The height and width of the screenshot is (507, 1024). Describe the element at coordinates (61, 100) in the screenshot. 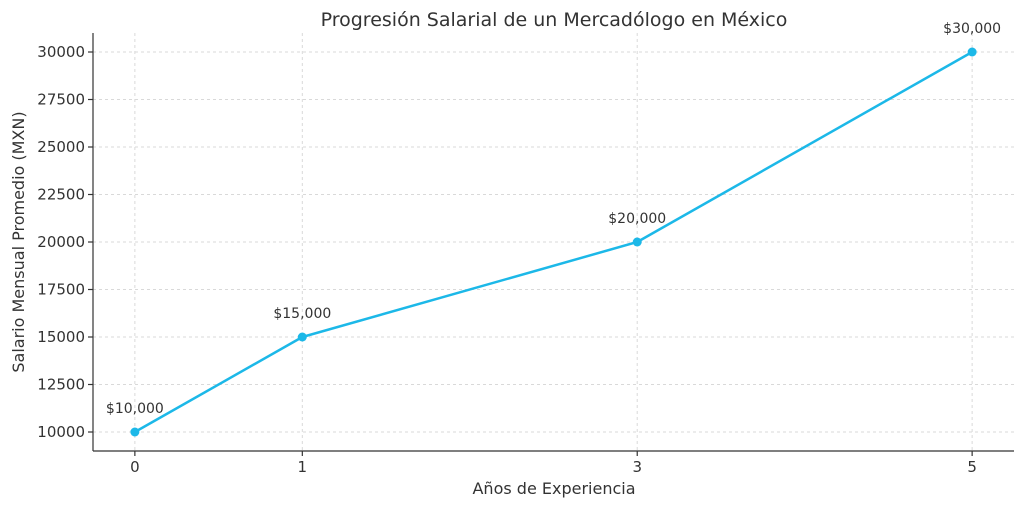

I see `y-tick-label: 27500` at that location.